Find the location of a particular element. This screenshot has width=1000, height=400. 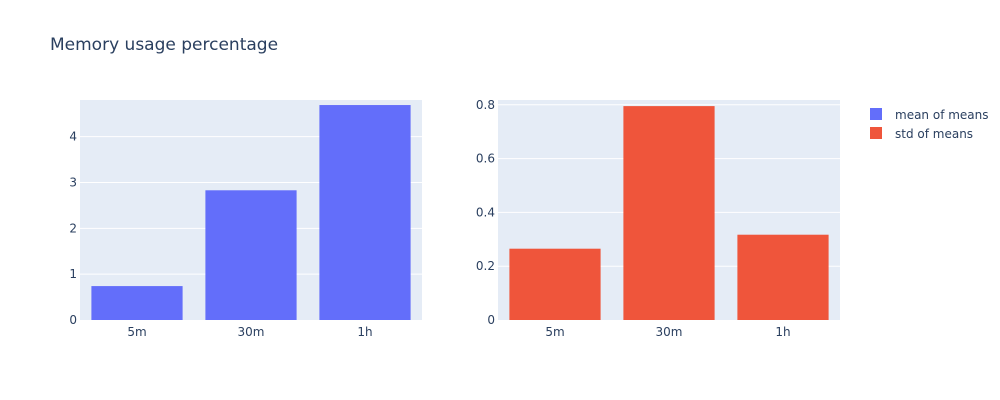

legend-item-std-of-means: std of means is located at coordinates (921, 134).